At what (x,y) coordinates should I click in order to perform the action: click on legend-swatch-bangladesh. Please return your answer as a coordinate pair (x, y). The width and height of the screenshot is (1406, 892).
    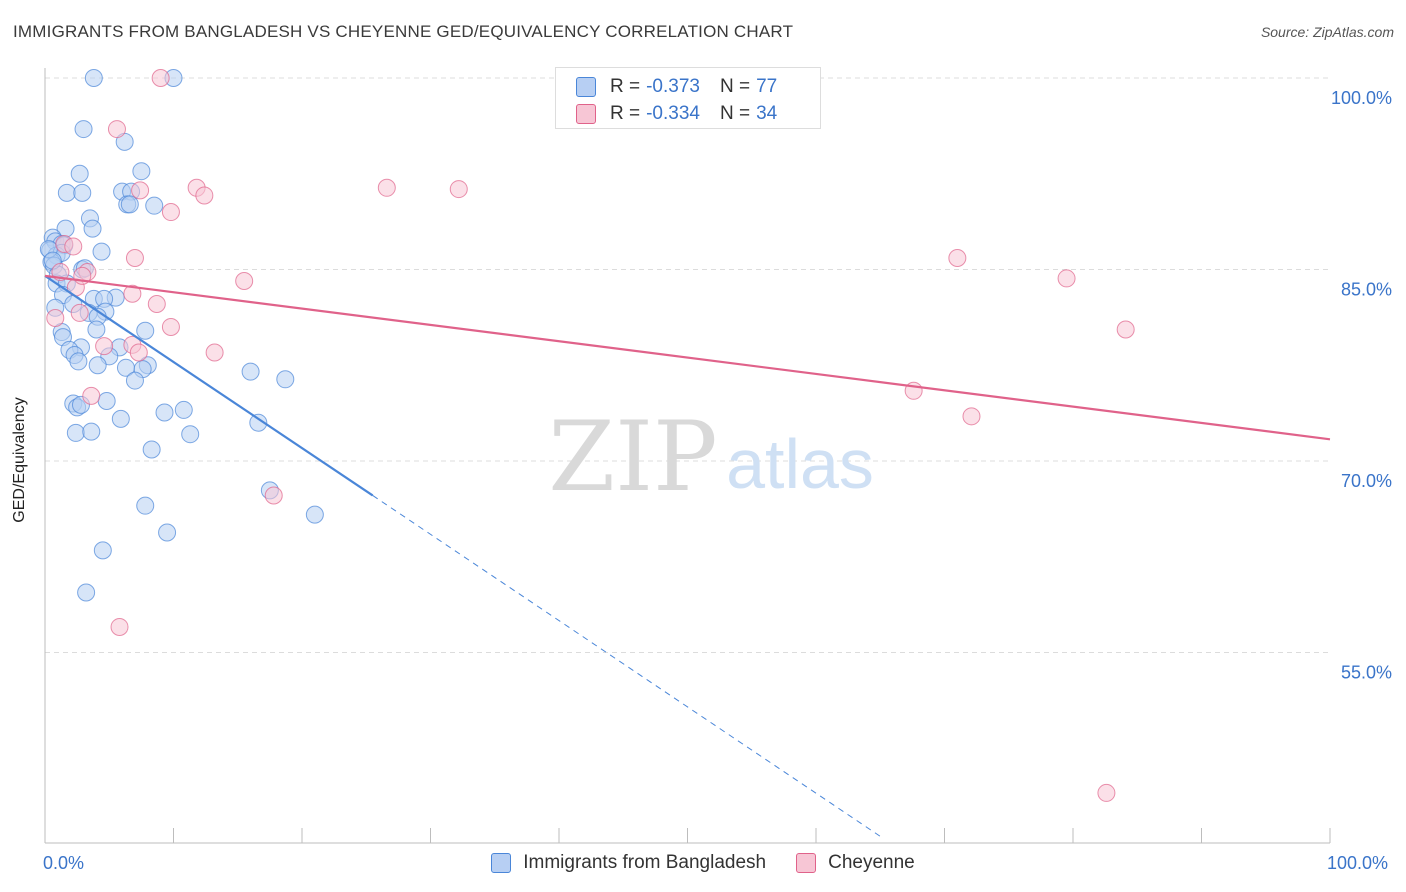
    Looking at the image, I should click on (501, 863).